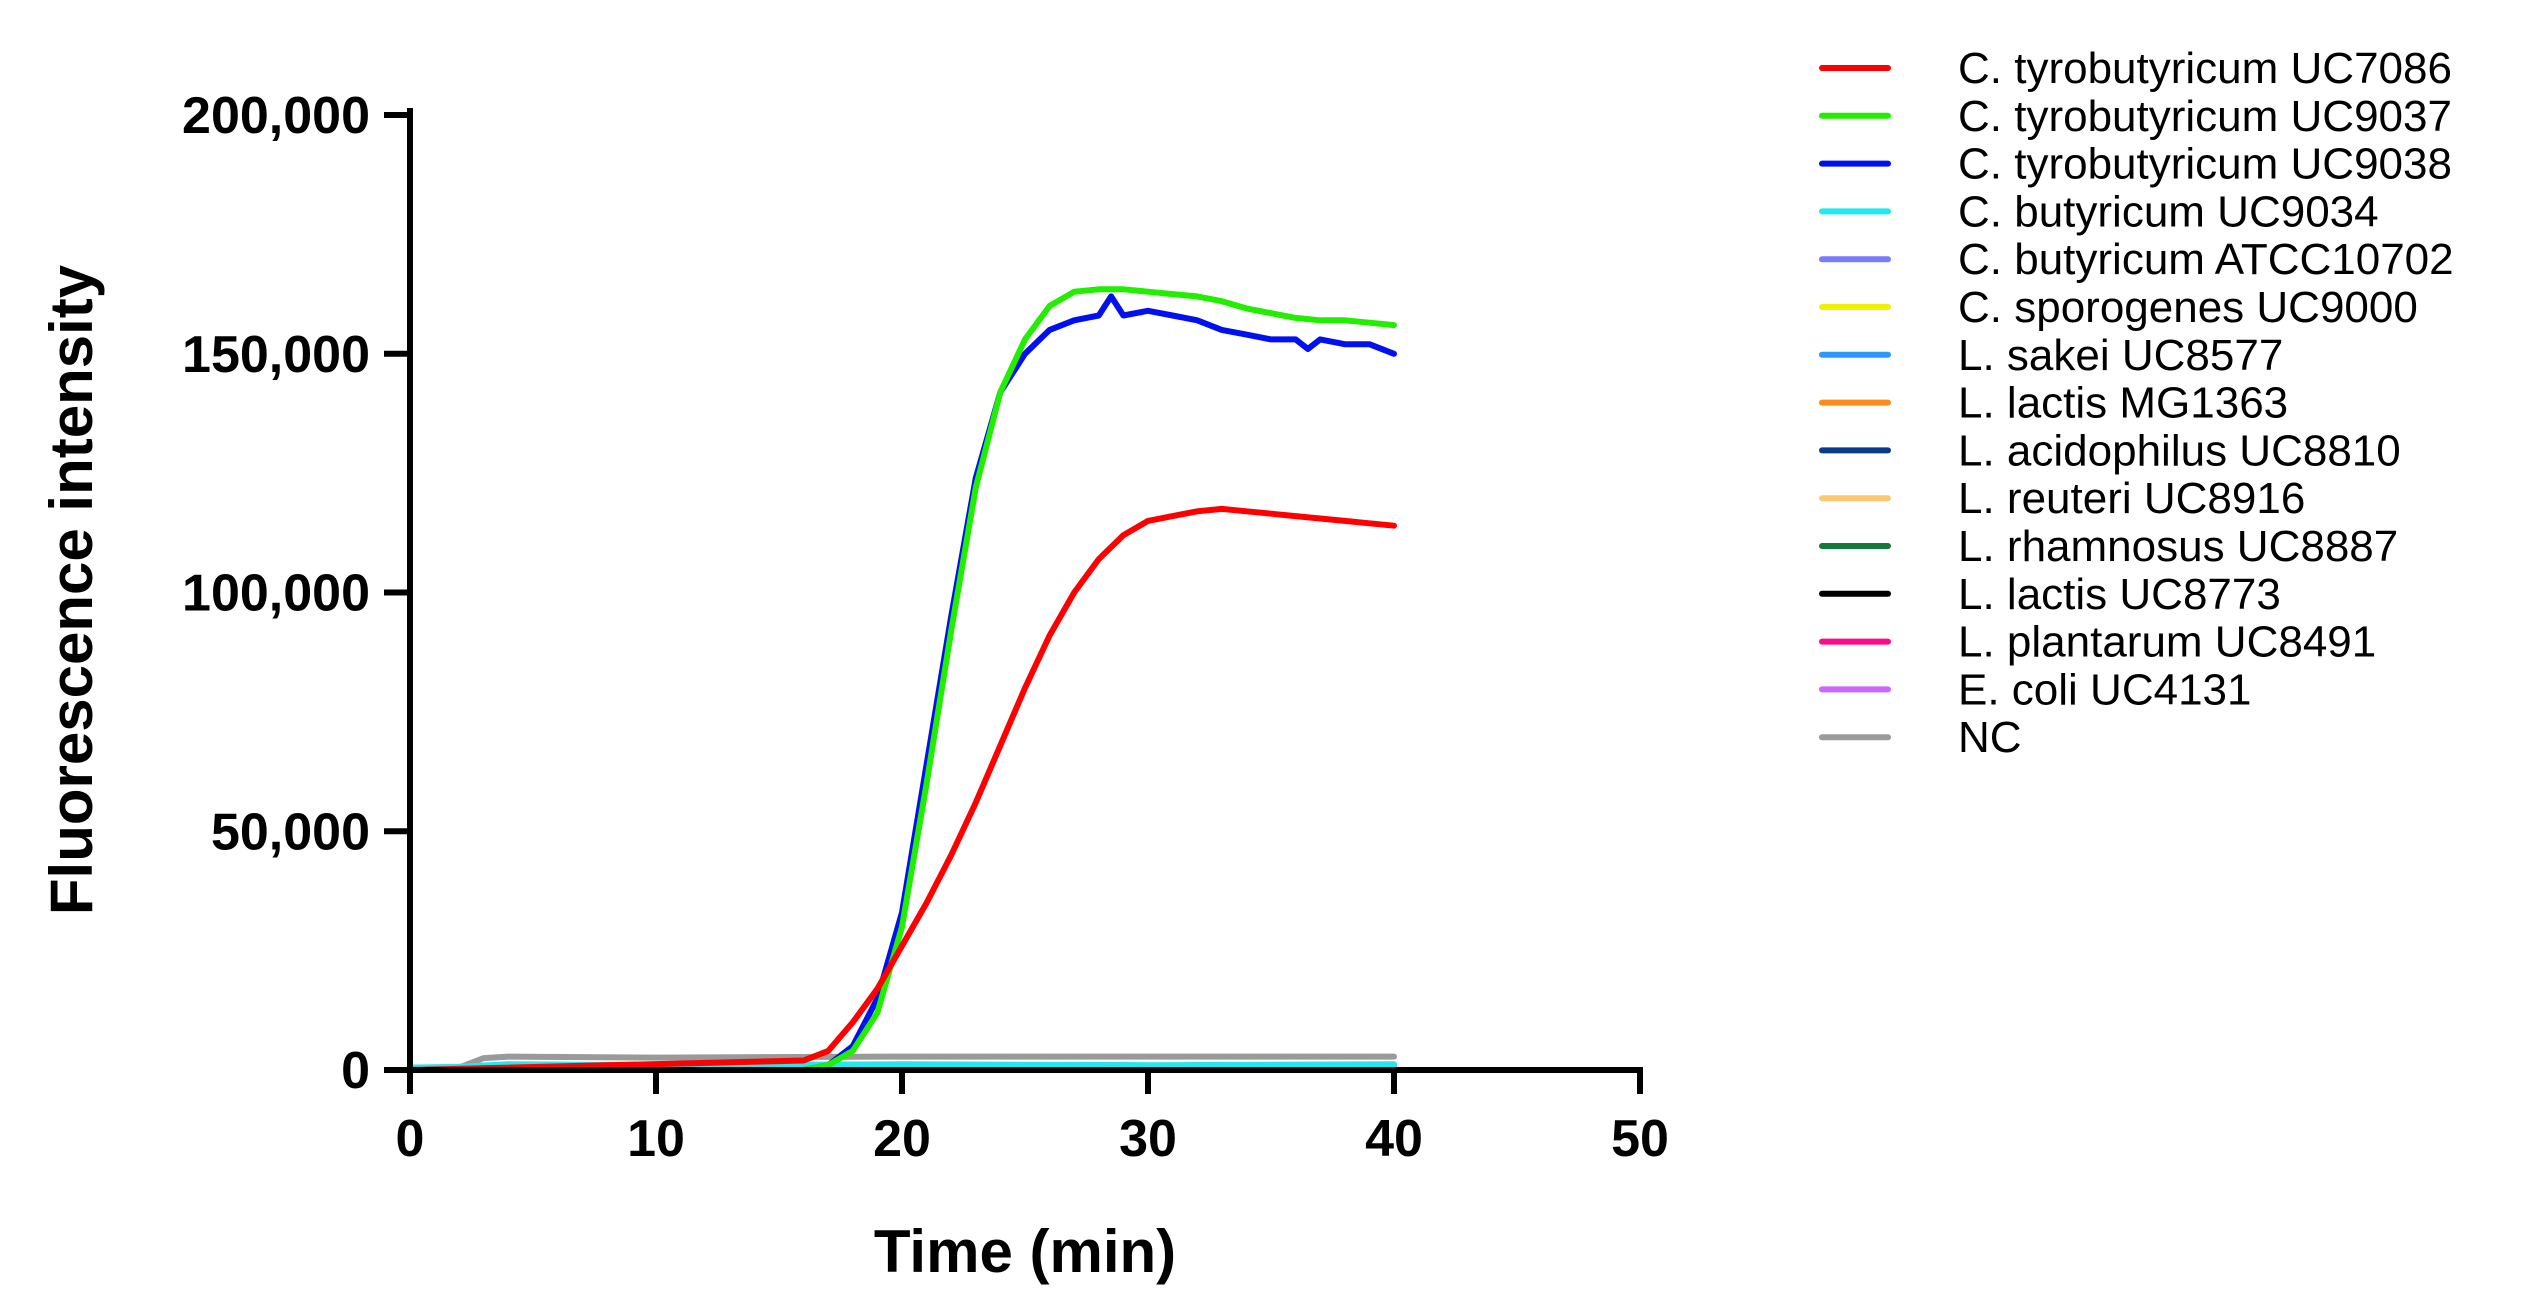 The width and height of the screenshot is (2538, 1314). I want to click on y-tick-label: 150,000, so click(276, 355).